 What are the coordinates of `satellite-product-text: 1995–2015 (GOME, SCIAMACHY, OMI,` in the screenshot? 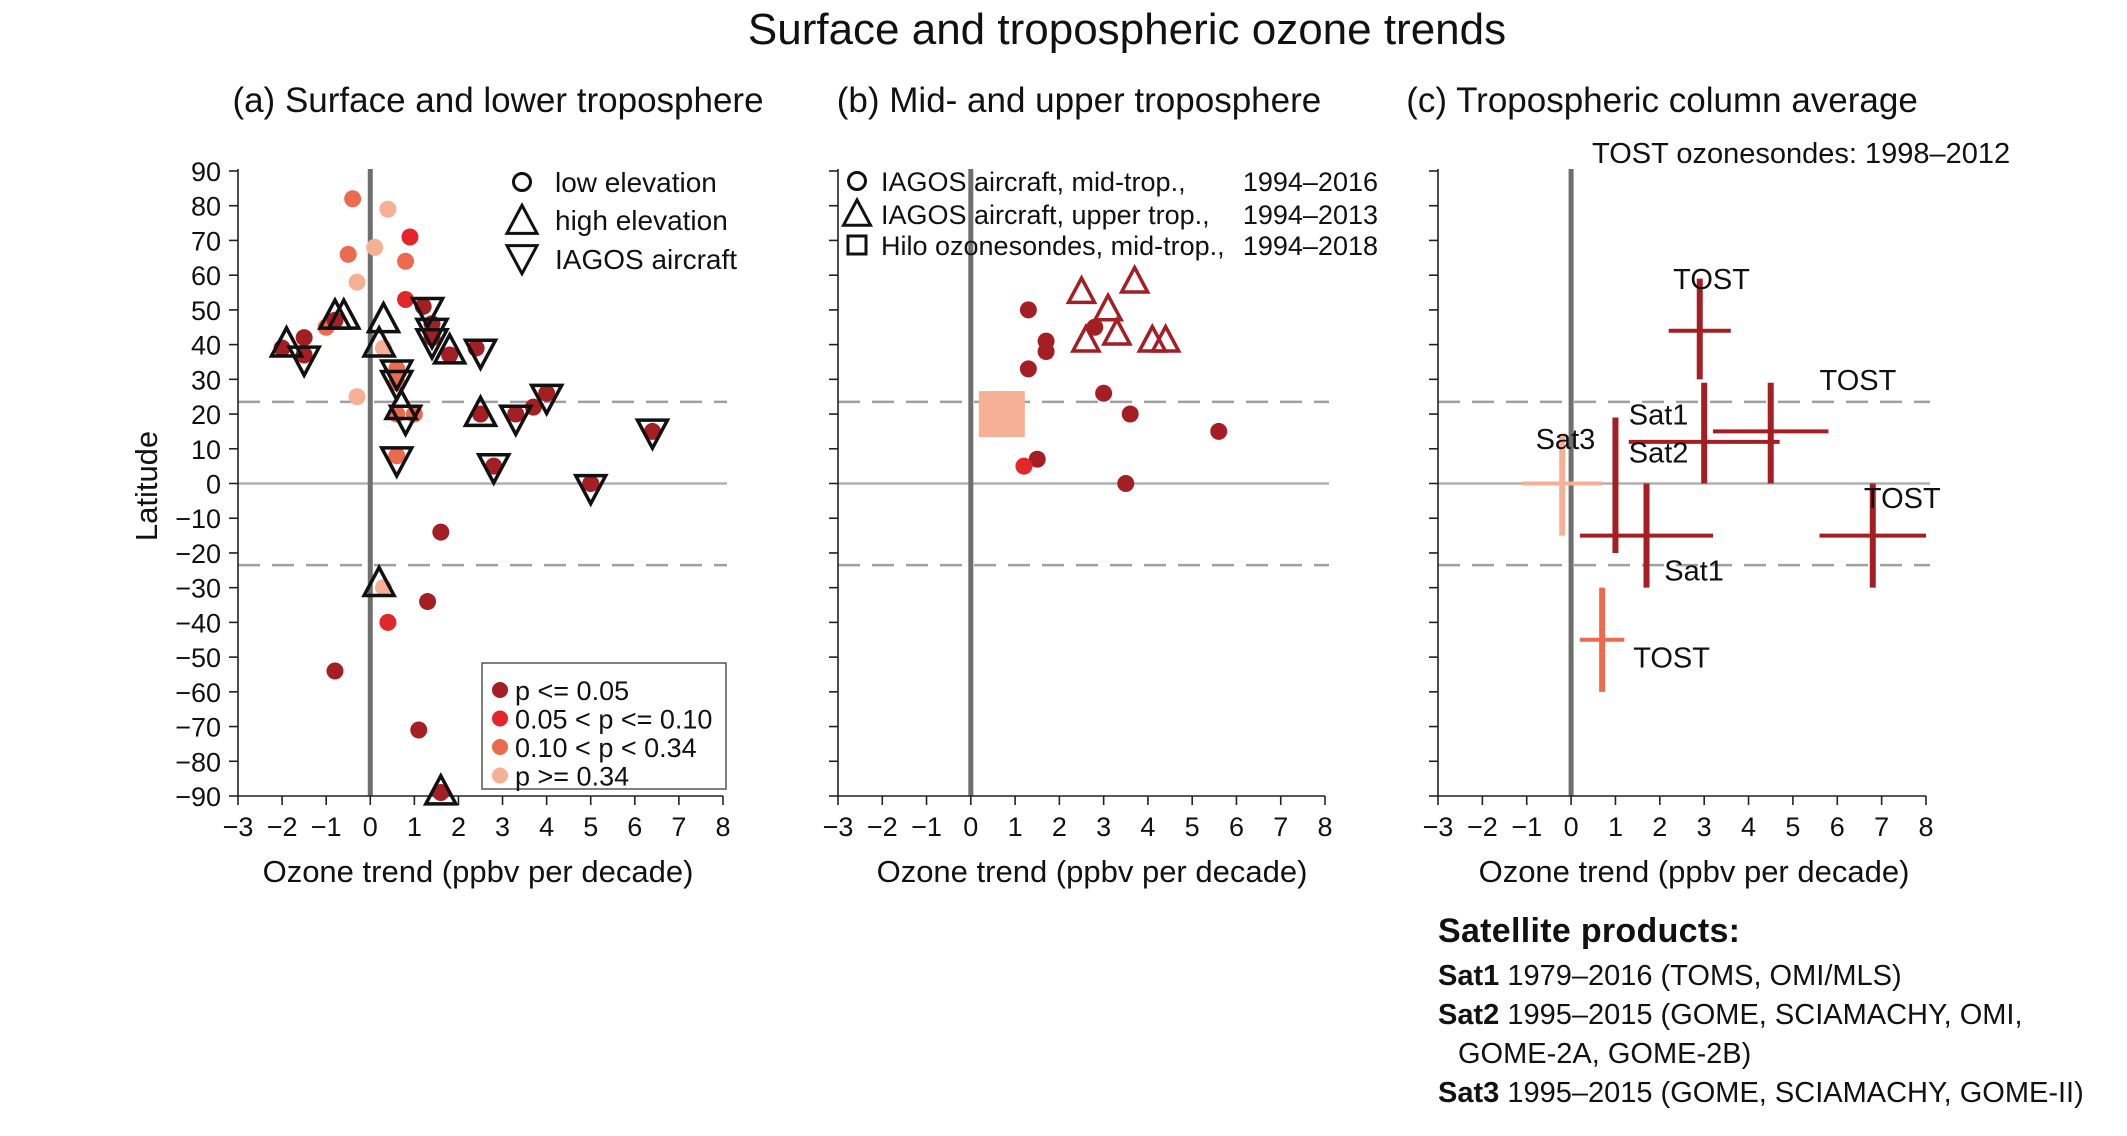 It's located at (1761, 1015).